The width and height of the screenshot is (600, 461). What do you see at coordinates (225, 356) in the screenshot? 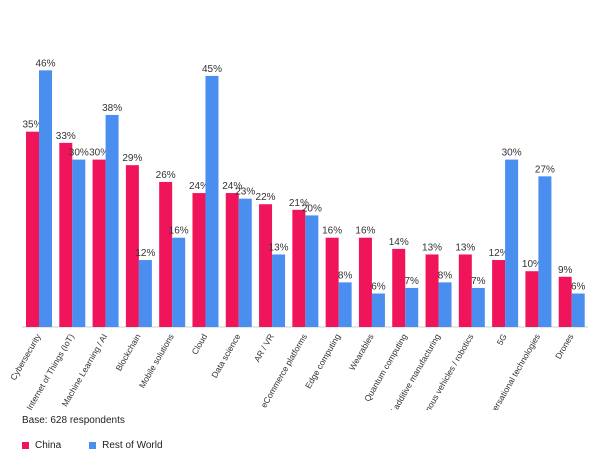
I see `category-label-data-science: Data science` at bounding box center [225, 356].